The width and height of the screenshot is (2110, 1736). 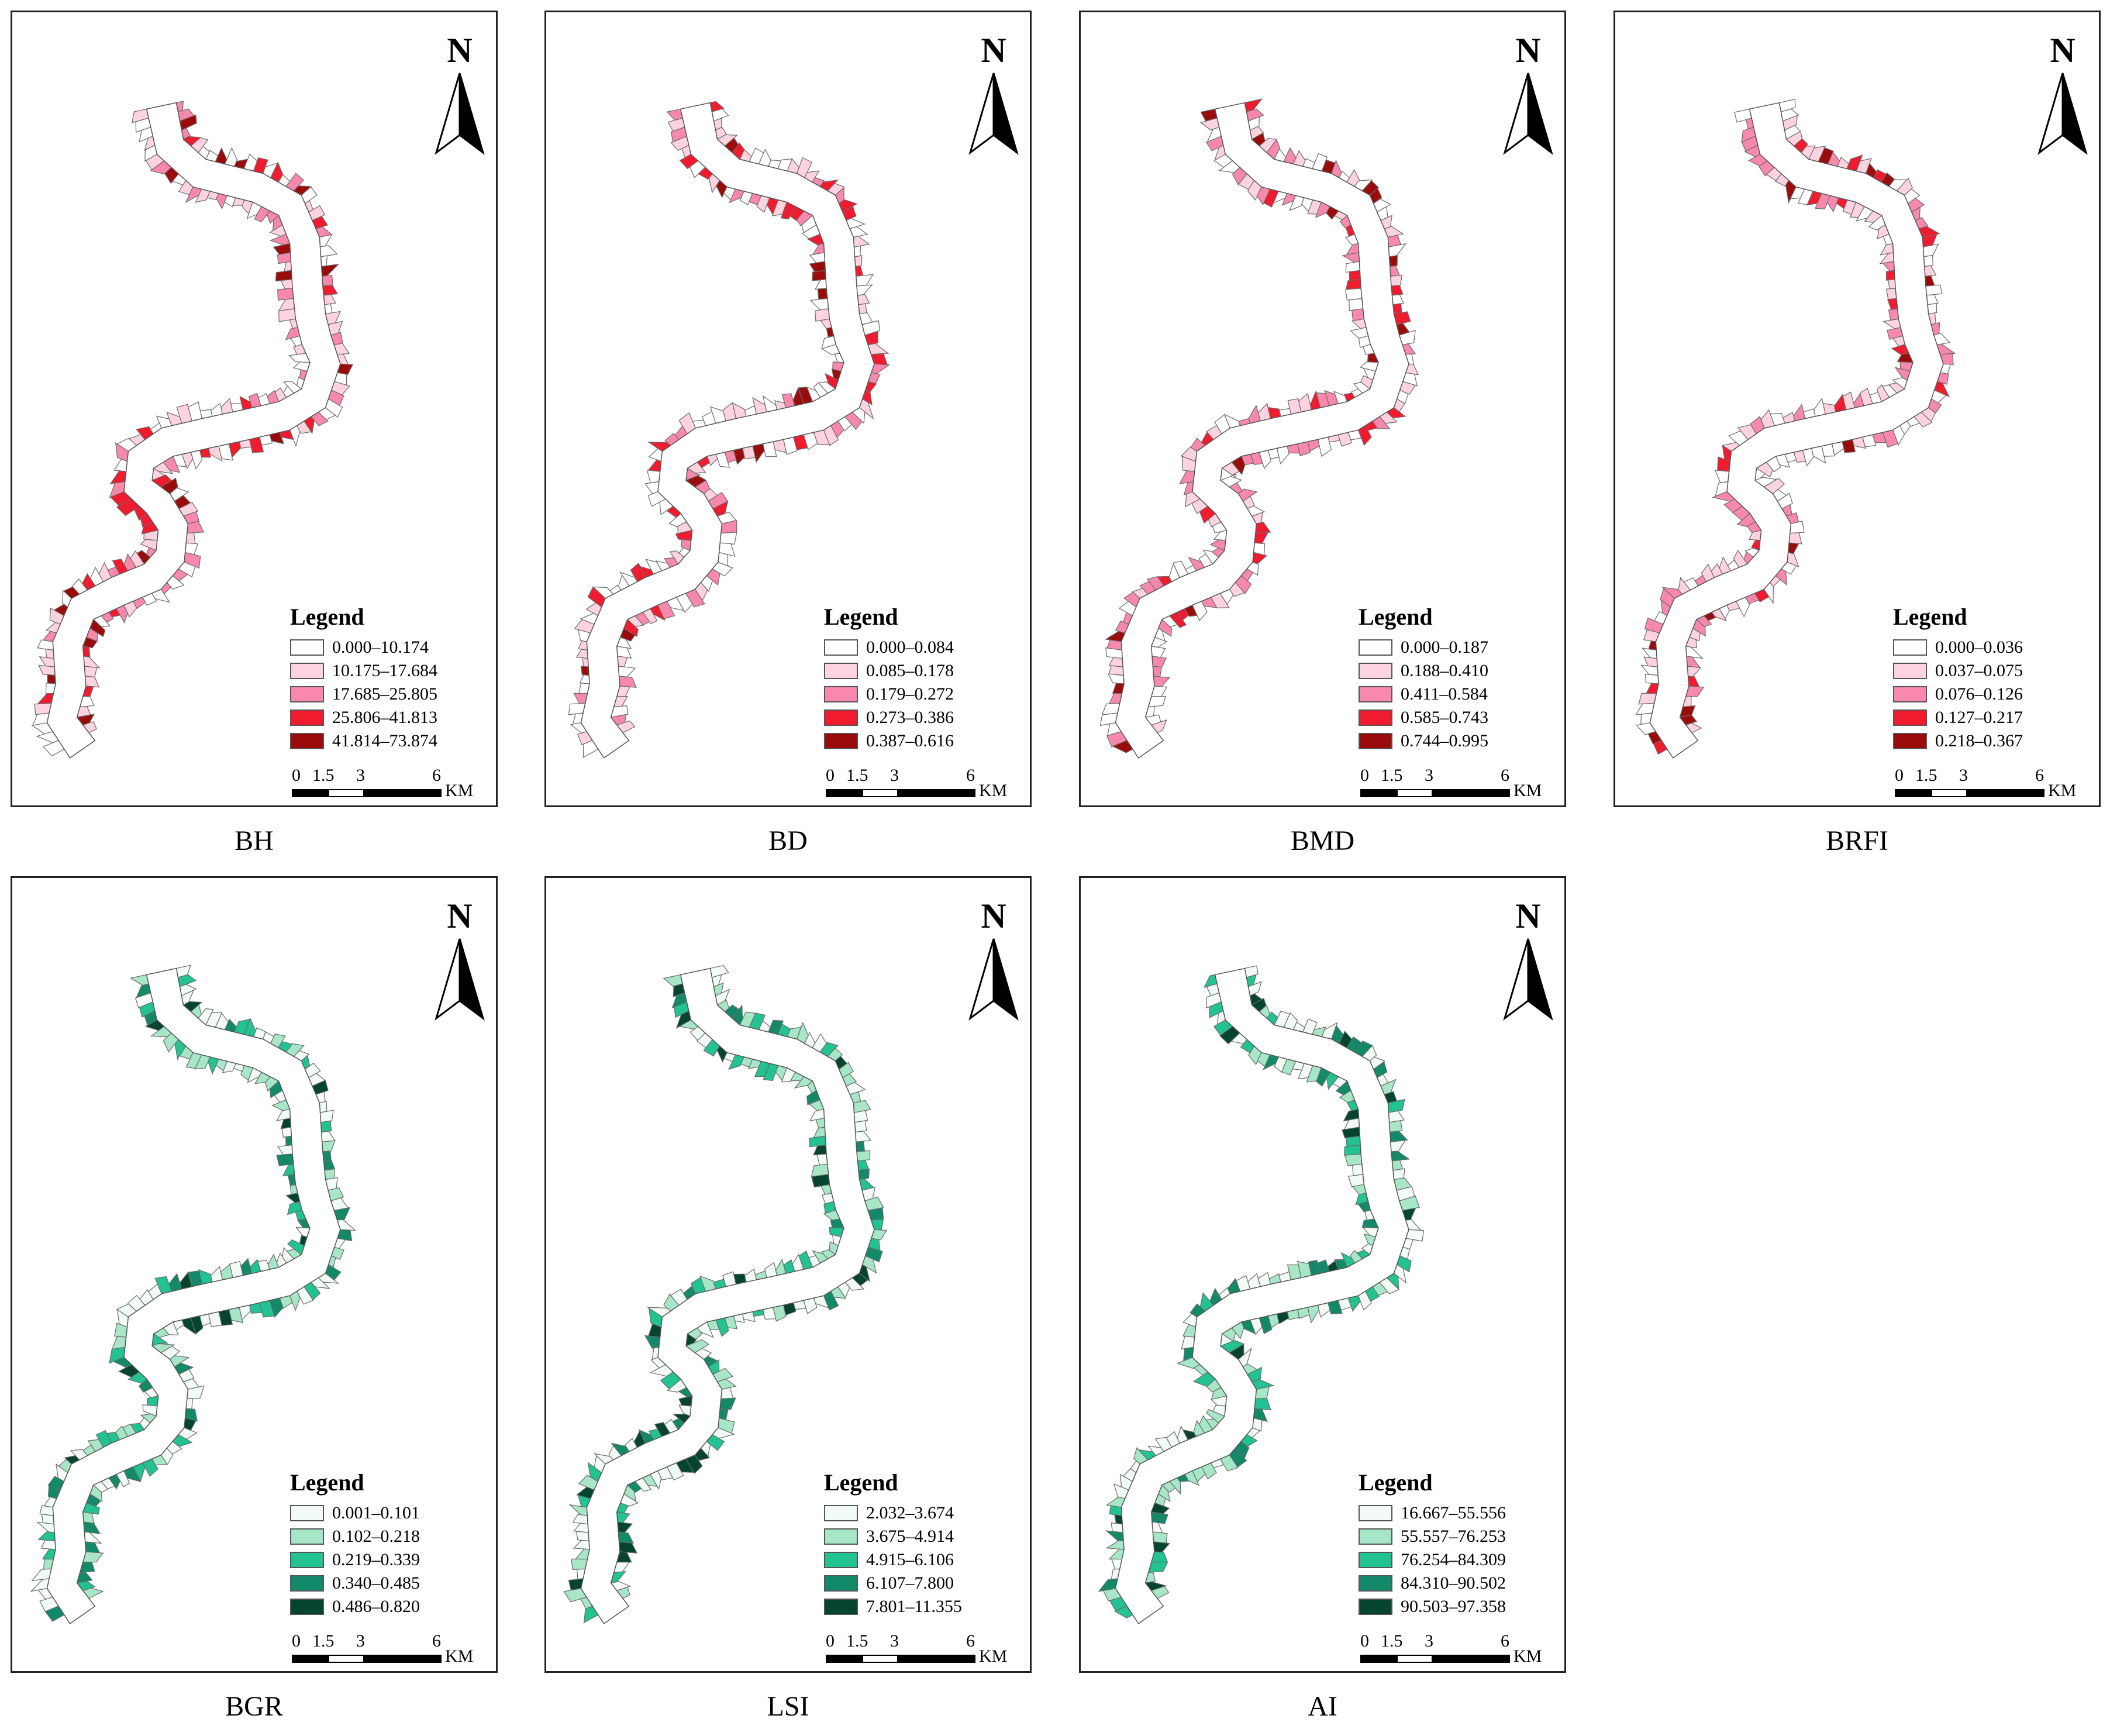 I want to click on legend-label: 0.000–10.174, so click(x=380, y=647).